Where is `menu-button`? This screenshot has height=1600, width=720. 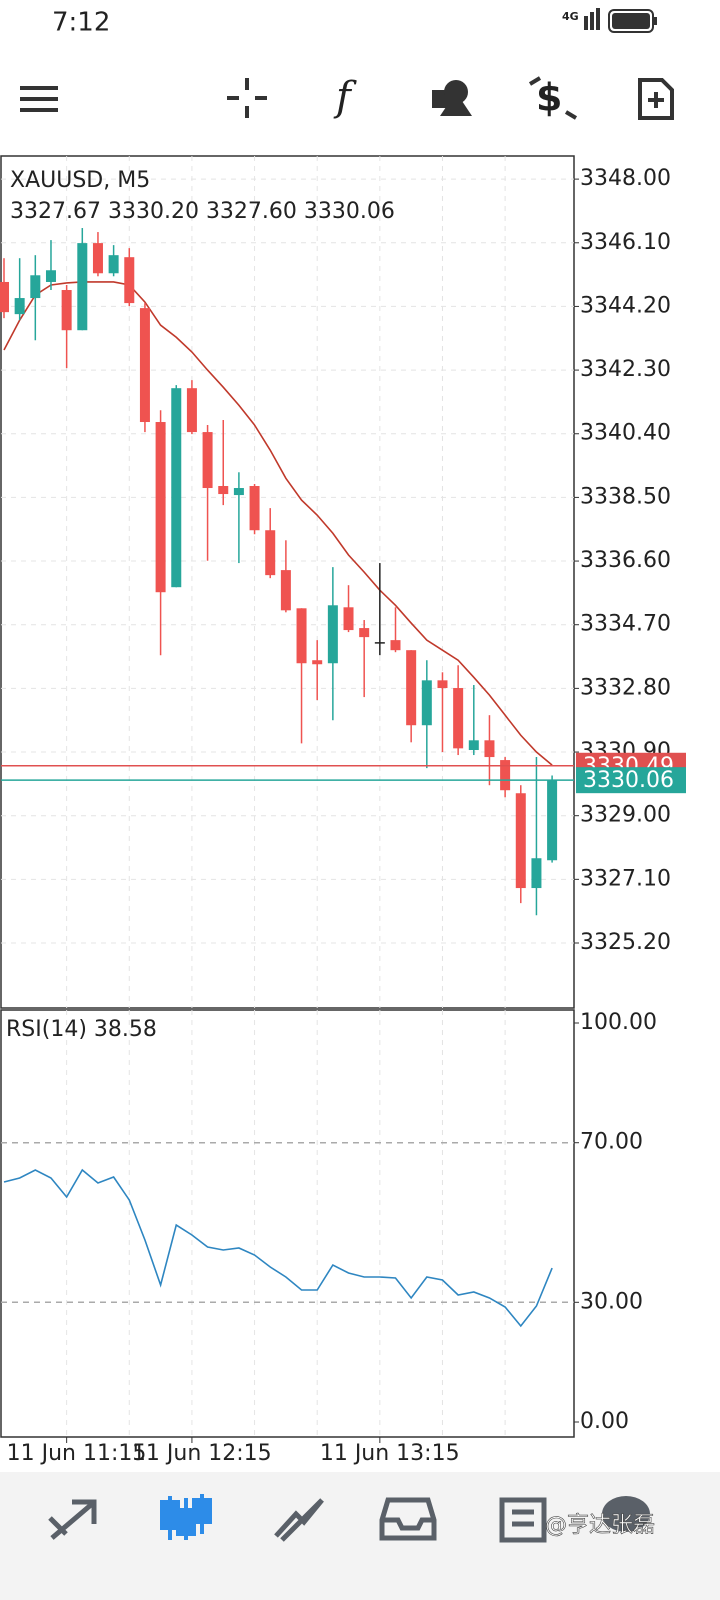
menu-button is located at coordinates (39, 99).